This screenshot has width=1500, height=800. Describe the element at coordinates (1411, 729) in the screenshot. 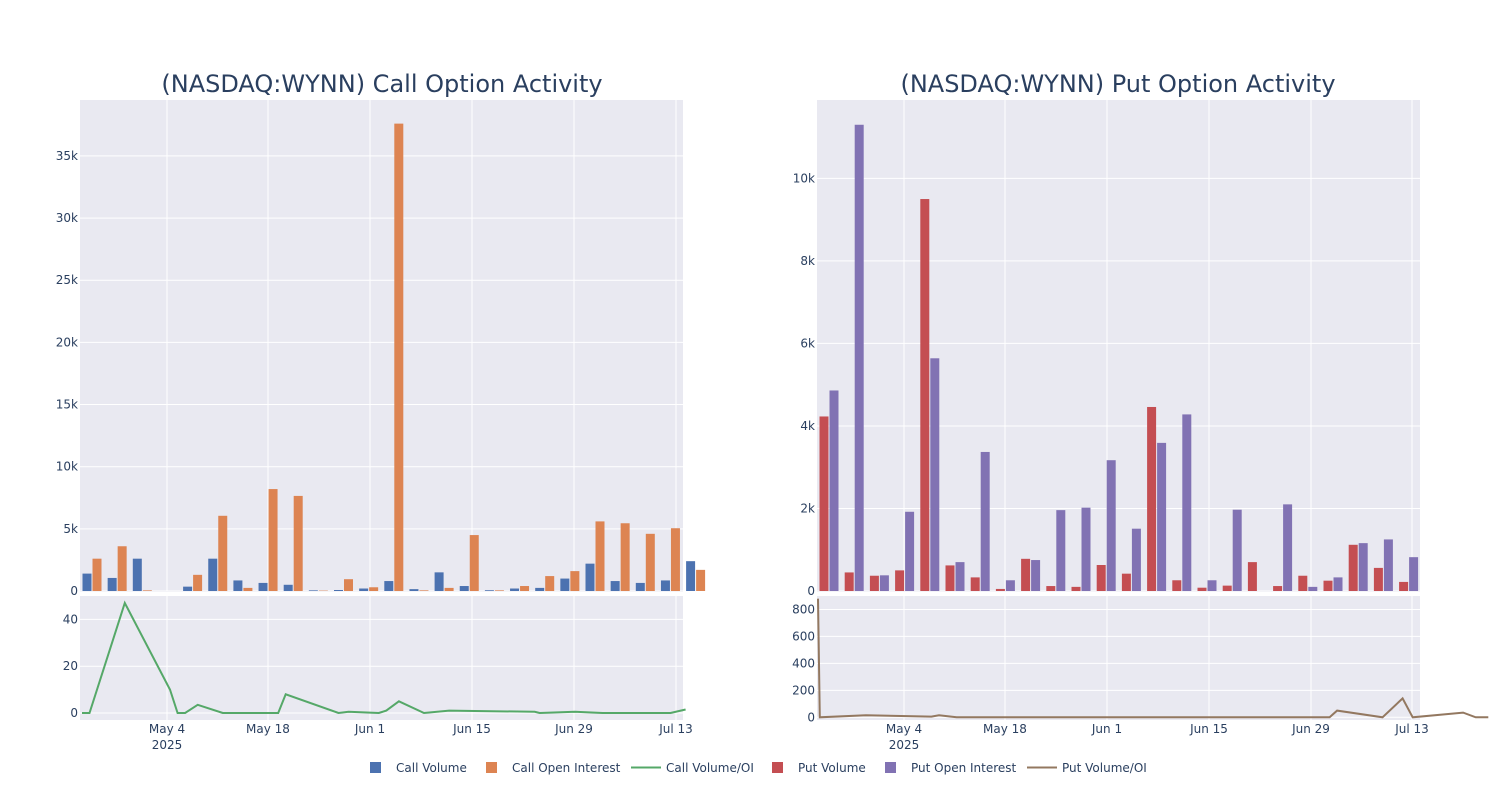

I see `x-tick-label: Jul 13` at that location.